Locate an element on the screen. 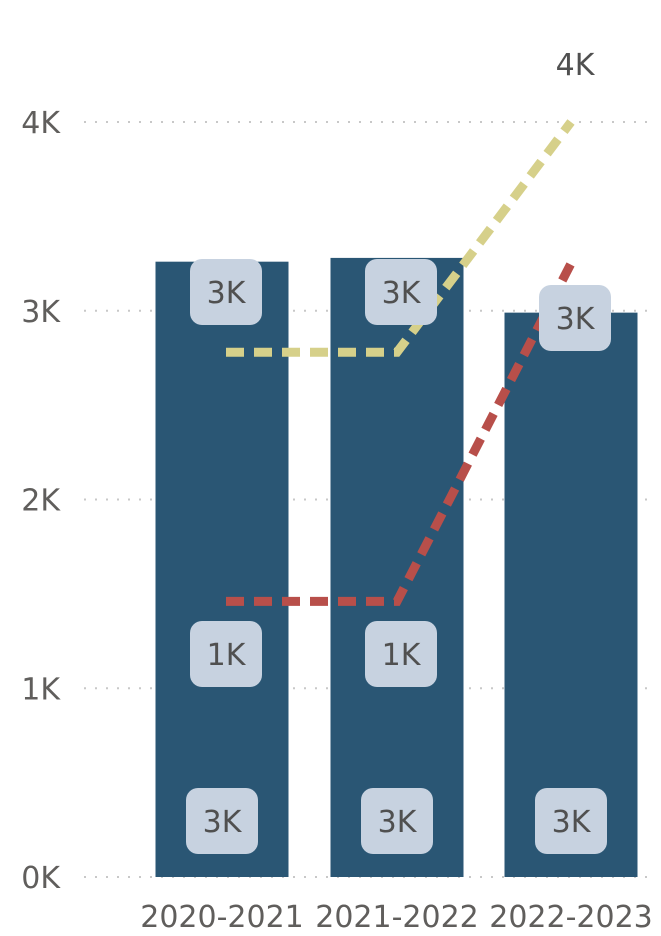 The image size is (661, 936). x-tick-label: 2022-2023 is located at coordinates (571, 917).